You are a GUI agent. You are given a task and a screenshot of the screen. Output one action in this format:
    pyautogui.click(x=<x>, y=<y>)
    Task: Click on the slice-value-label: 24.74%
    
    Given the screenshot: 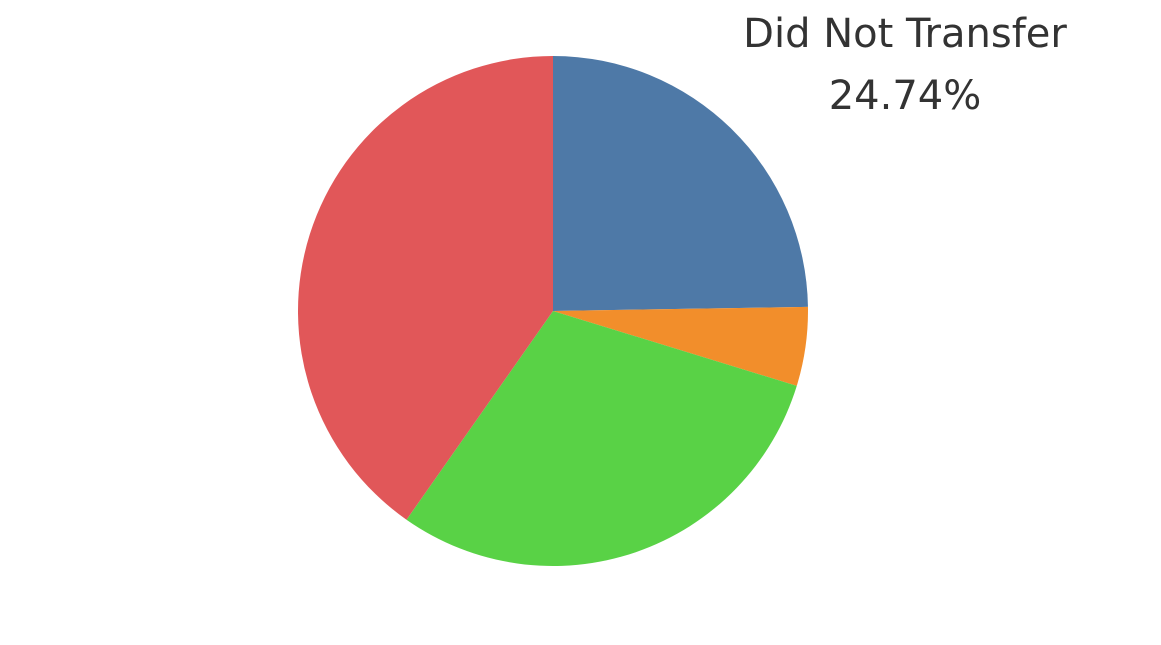 What is the action you would take?
    pyautogui.click(x=905, y=96)
    